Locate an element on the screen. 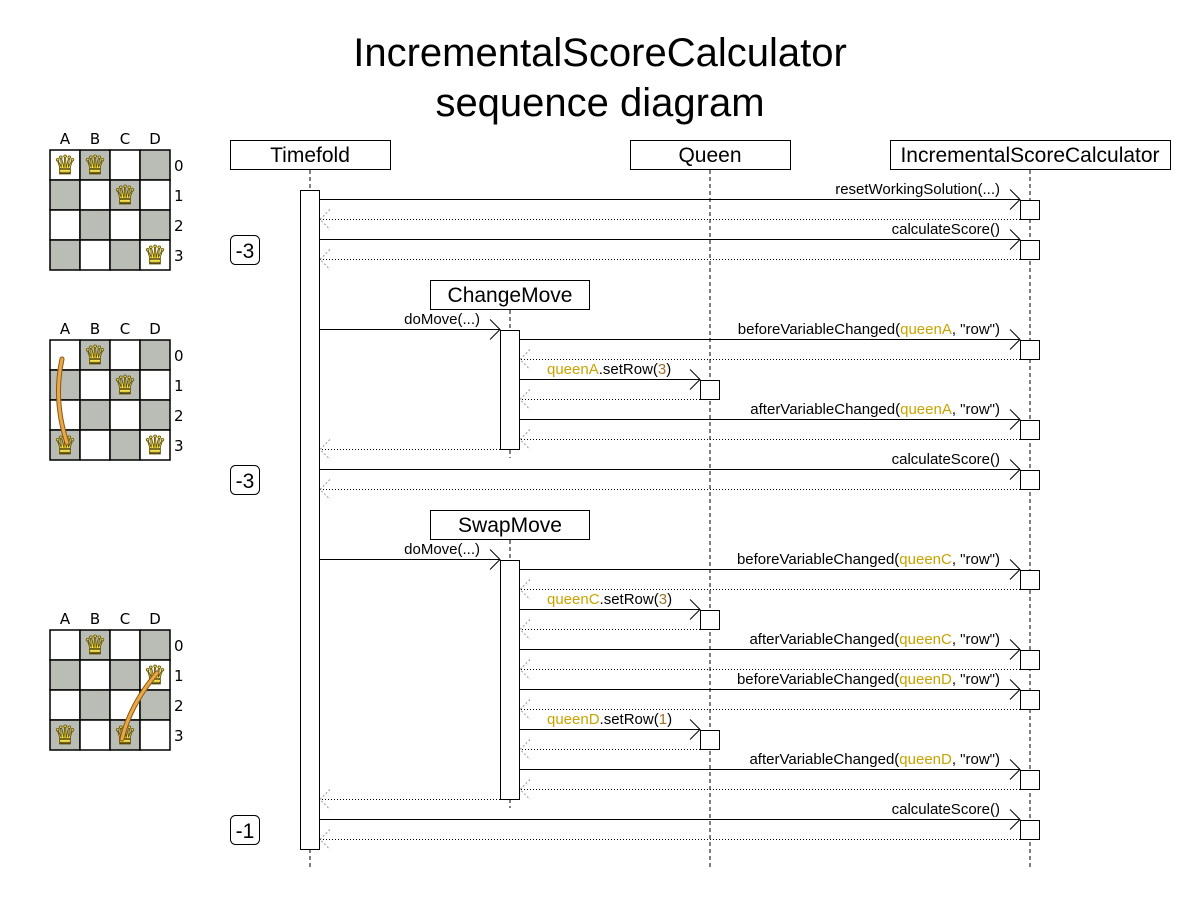 This screenshot has width=1200, height=900. message-label: afterVariableChanged(queenC, "row") is located at coordinates (874, 639).